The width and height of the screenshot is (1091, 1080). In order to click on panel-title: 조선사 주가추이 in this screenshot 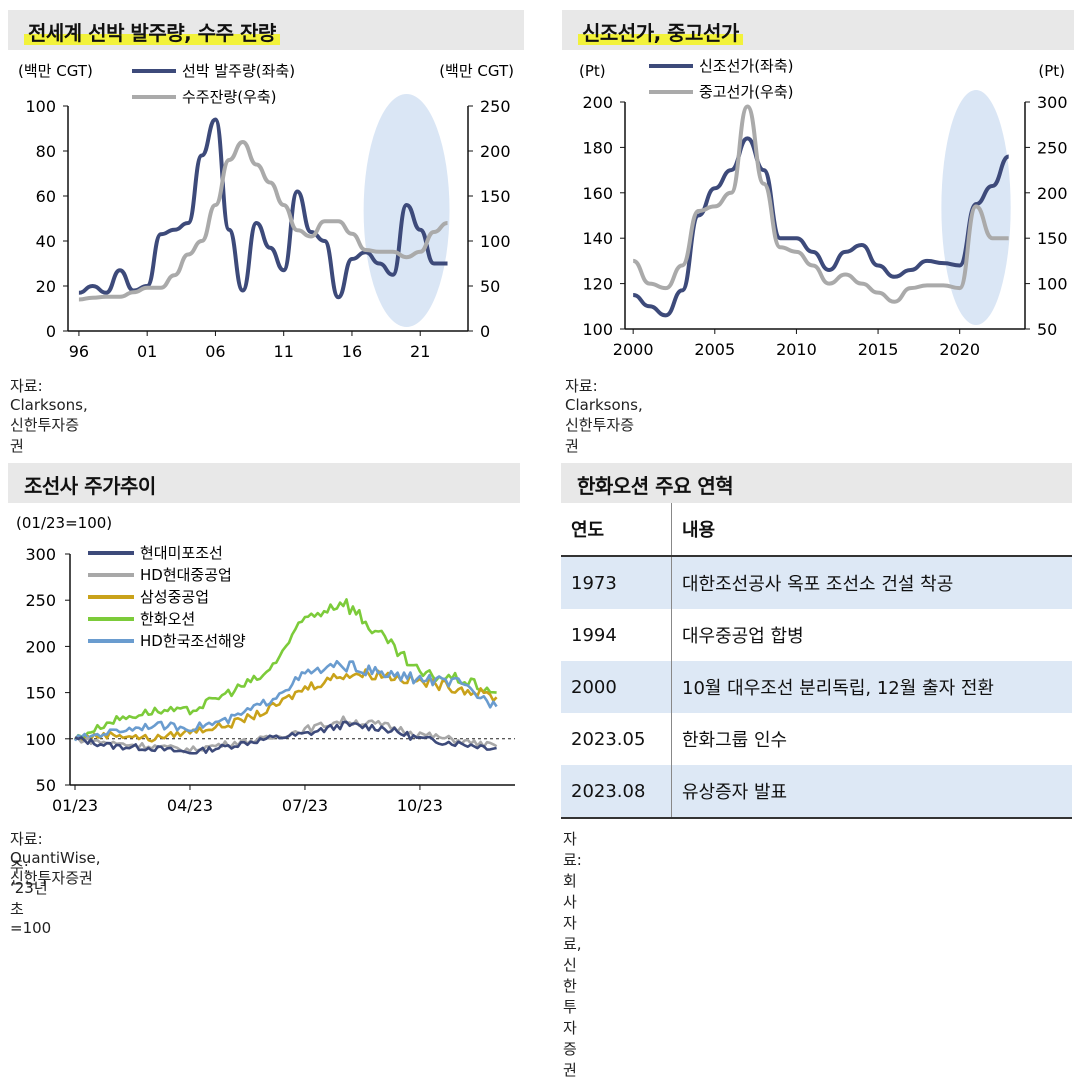, I will do `click(90, 486)`.